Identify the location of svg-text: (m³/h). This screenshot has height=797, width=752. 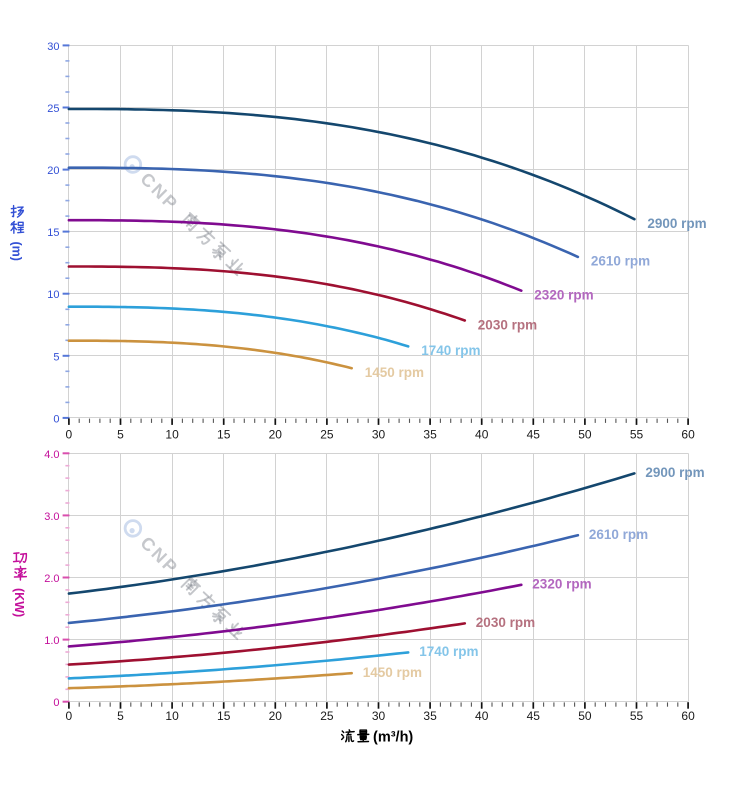
(393, 738).